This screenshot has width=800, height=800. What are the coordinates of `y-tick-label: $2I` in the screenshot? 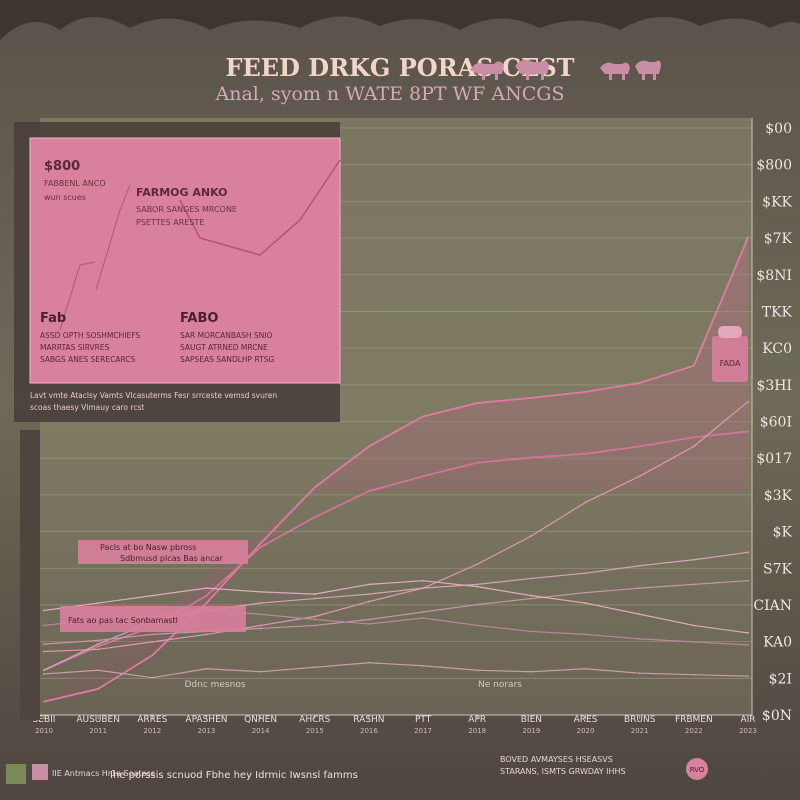 It's located at (780, 679).